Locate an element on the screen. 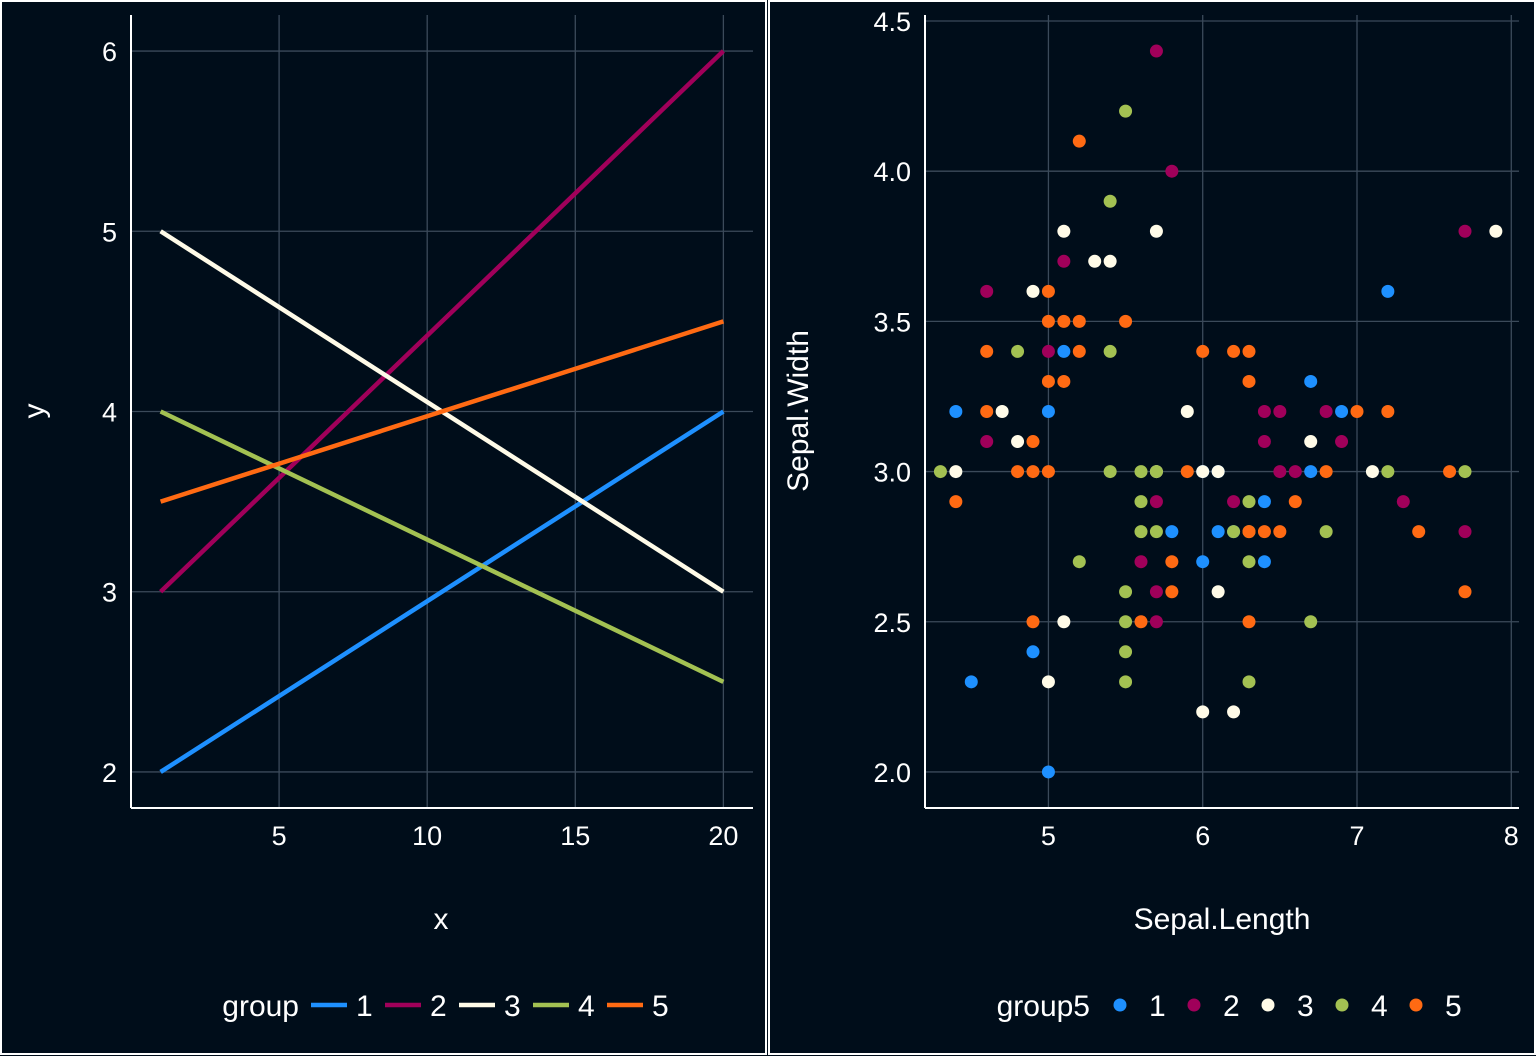 Image resolution: width=1536 pixels, height=1056 pixels. scatter-y-axis-title: Sepal.Width is located at coordinates (798, 411).